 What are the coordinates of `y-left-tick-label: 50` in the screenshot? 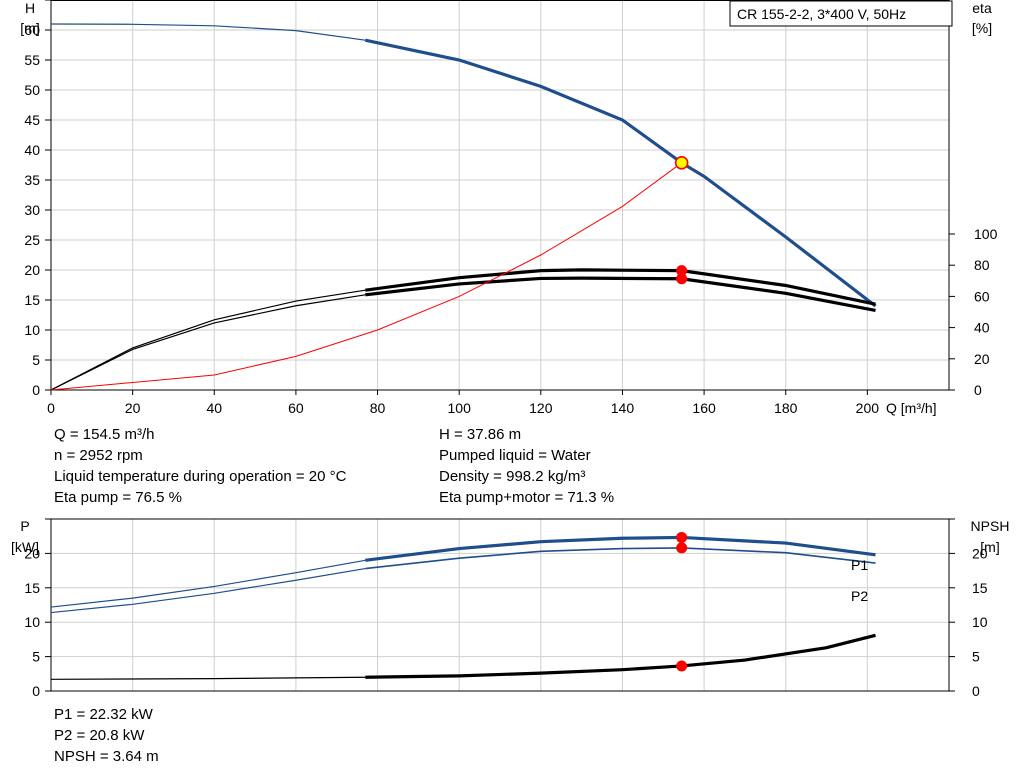 It's located at (32, 90).